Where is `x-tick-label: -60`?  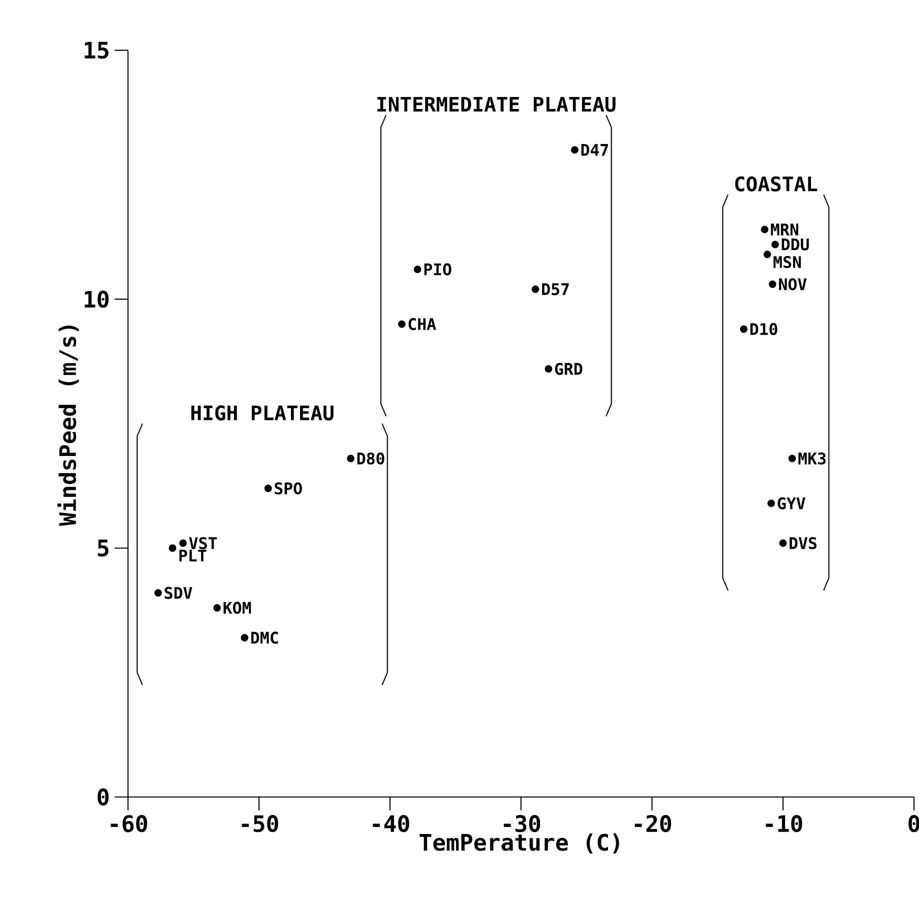 x-tick-label: -60 is located at coordinates (129, 823).